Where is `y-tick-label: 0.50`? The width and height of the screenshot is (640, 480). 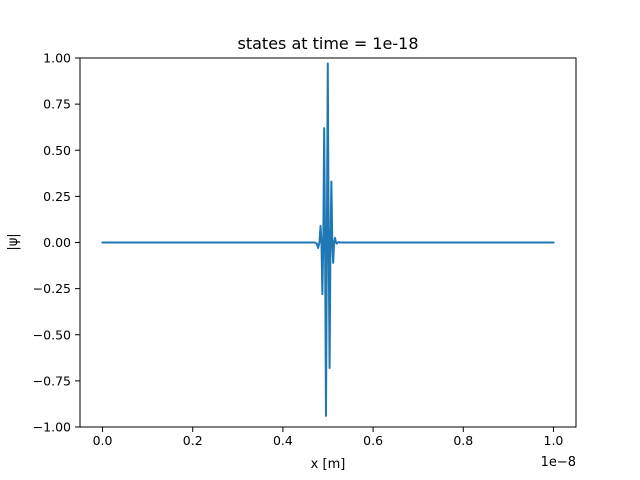
y-tick-label: 0.50 is located at coordinates (57, 150).